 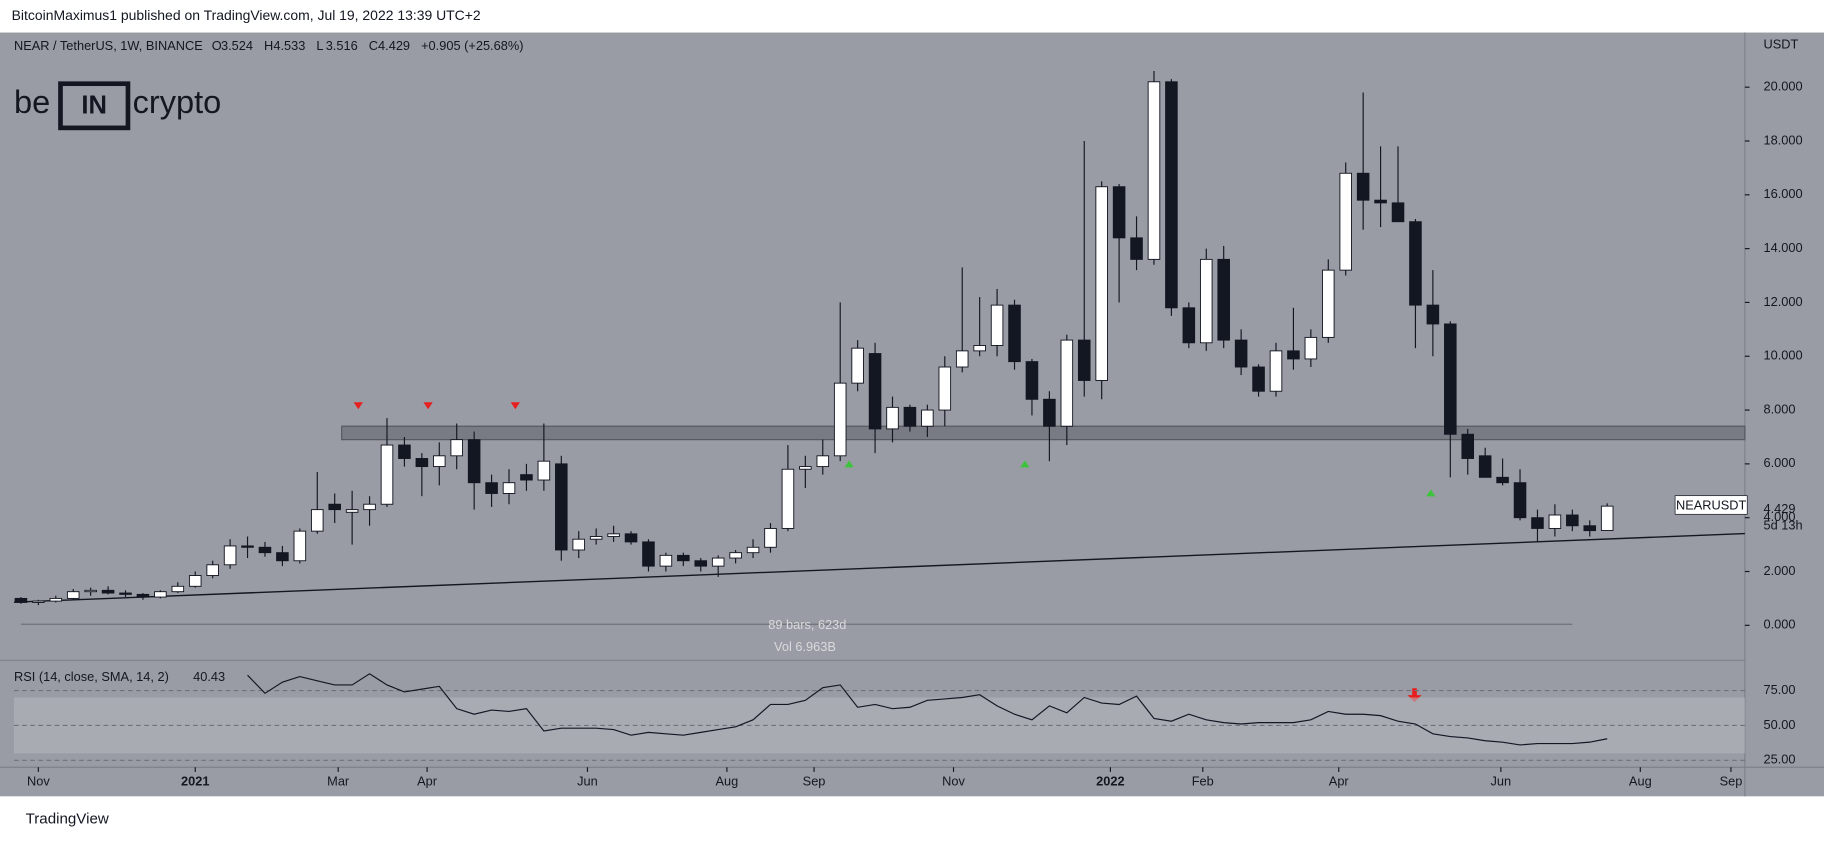 I want to click on x-tick-label: Feb, so click(x=1203, y=781).